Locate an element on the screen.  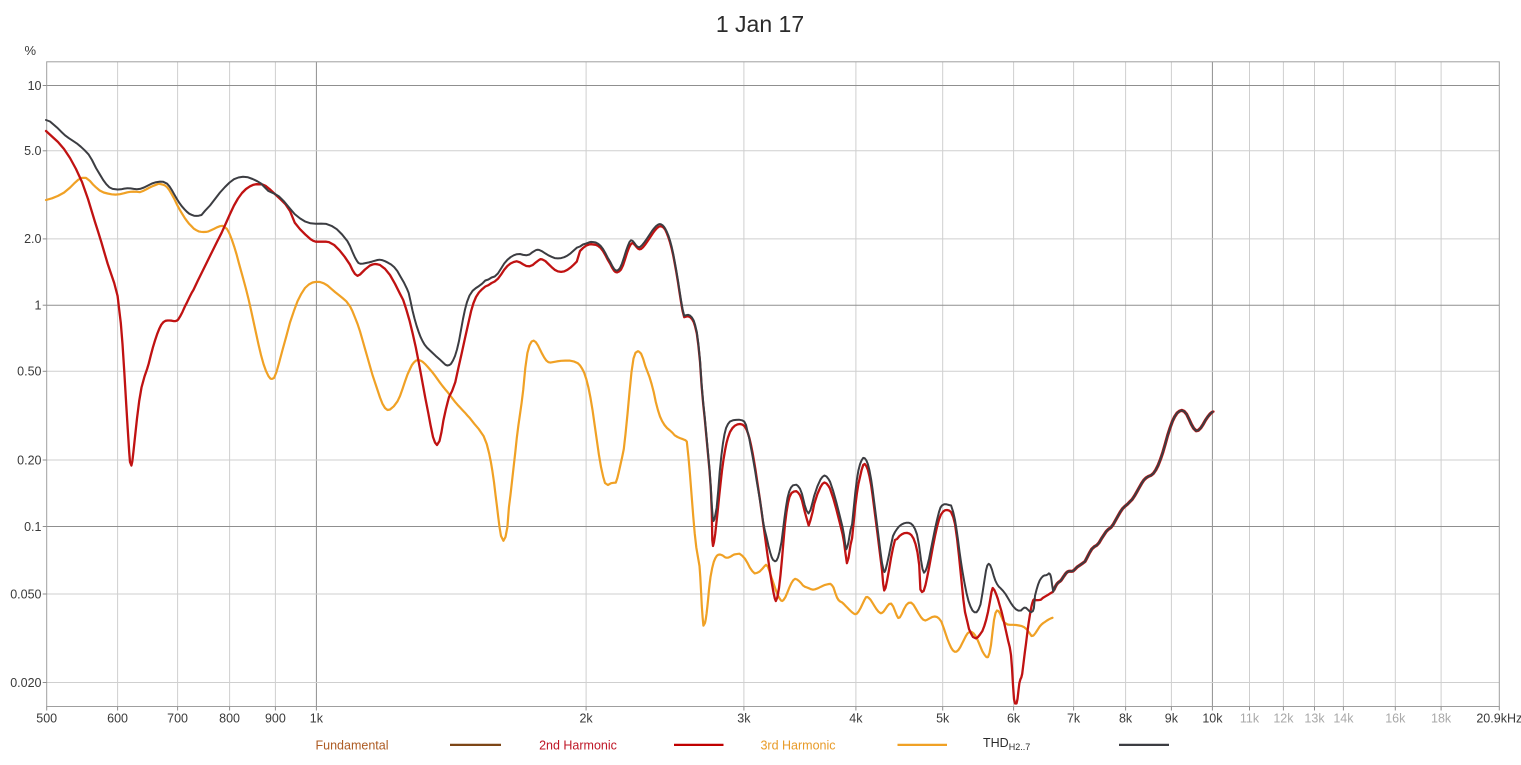
svg-text: 8k is located at coordinates (1126, 719).